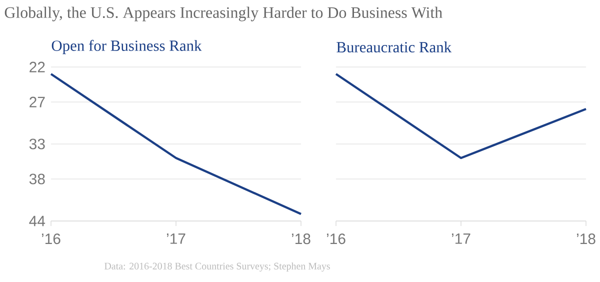 This screenshot has width=600, height=282. I want to click on y-tick-label: 33, so click(37, 144).